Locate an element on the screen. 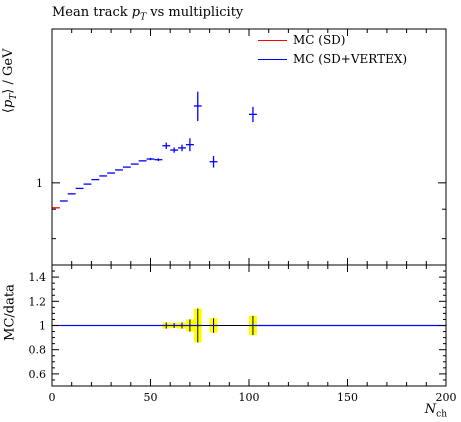 This screenshot has height=422, width=461. legend-entry-mc-sd-vertex: MC (SD+VERTEX) is located at coordinates (332, 59).